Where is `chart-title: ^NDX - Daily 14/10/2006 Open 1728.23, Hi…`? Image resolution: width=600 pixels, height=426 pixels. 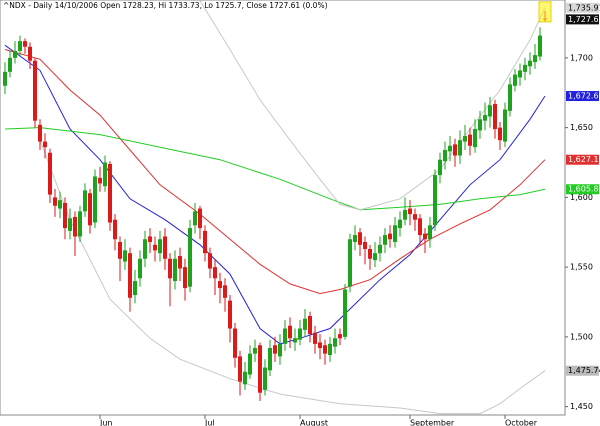 chart-title: ^NDX - Daily 14/10/2006 Open 1728.23, Hi… is located at coordinates (165, 5).